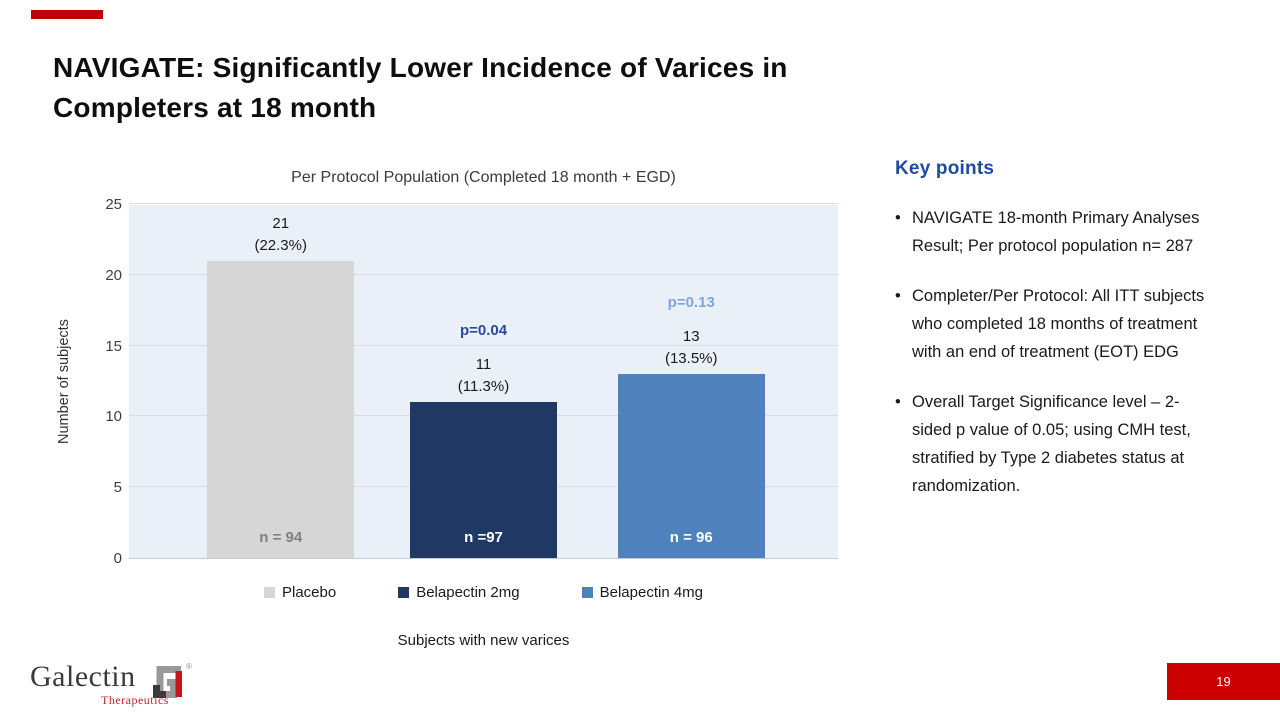  I want to click on bar-placebo: n = 94, so click(281, 409).